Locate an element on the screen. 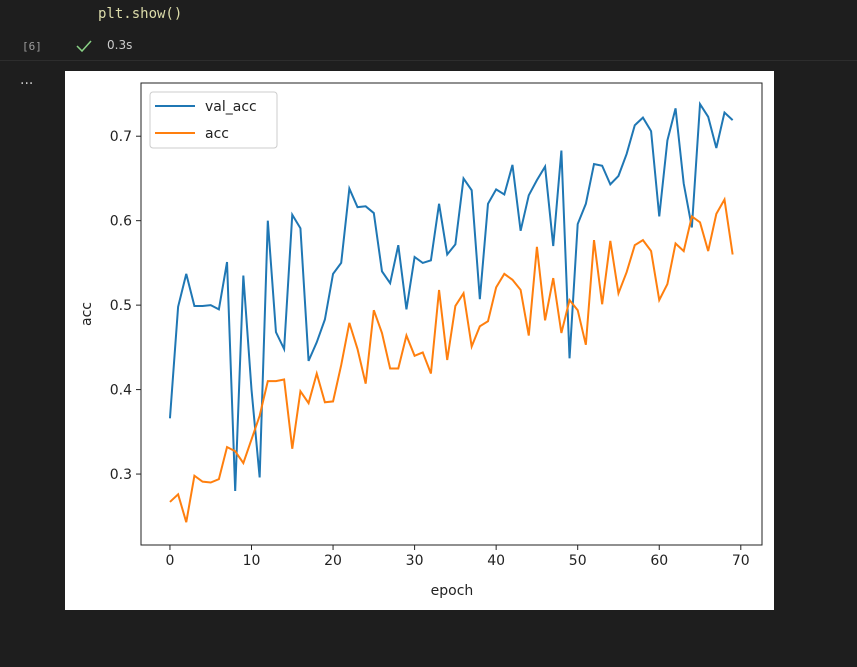 The height and width of the screenshot is (667, 857). x-tick-label: 40 is located at coordinates (496, 561).